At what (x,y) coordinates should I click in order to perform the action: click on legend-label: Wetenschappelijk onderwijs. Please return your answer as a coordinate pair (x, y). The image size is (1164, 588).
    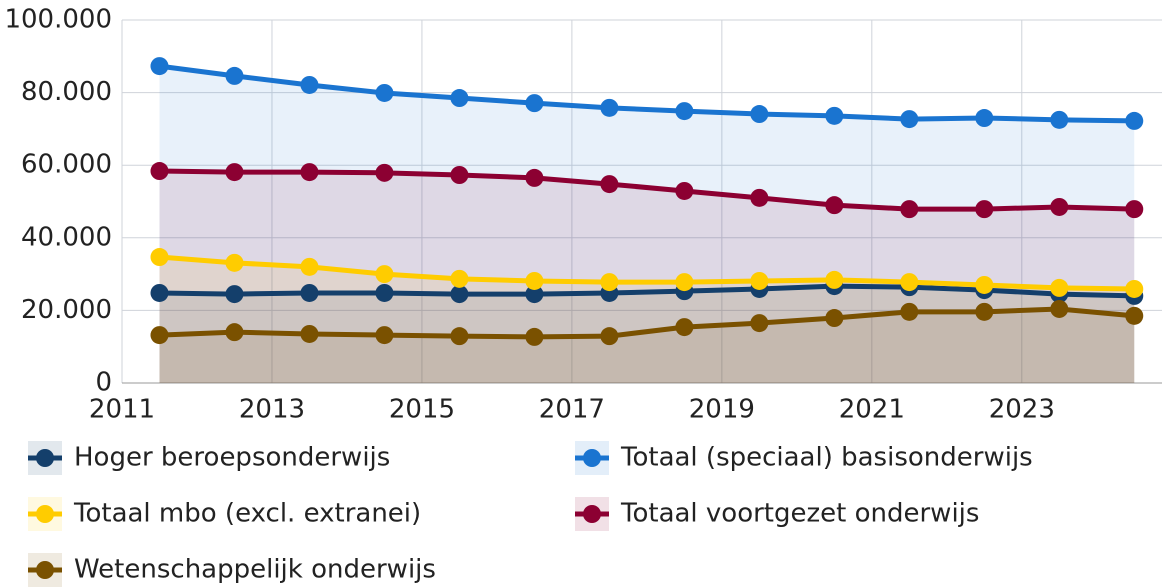
    Looking at the image, I should click on (255, 570).